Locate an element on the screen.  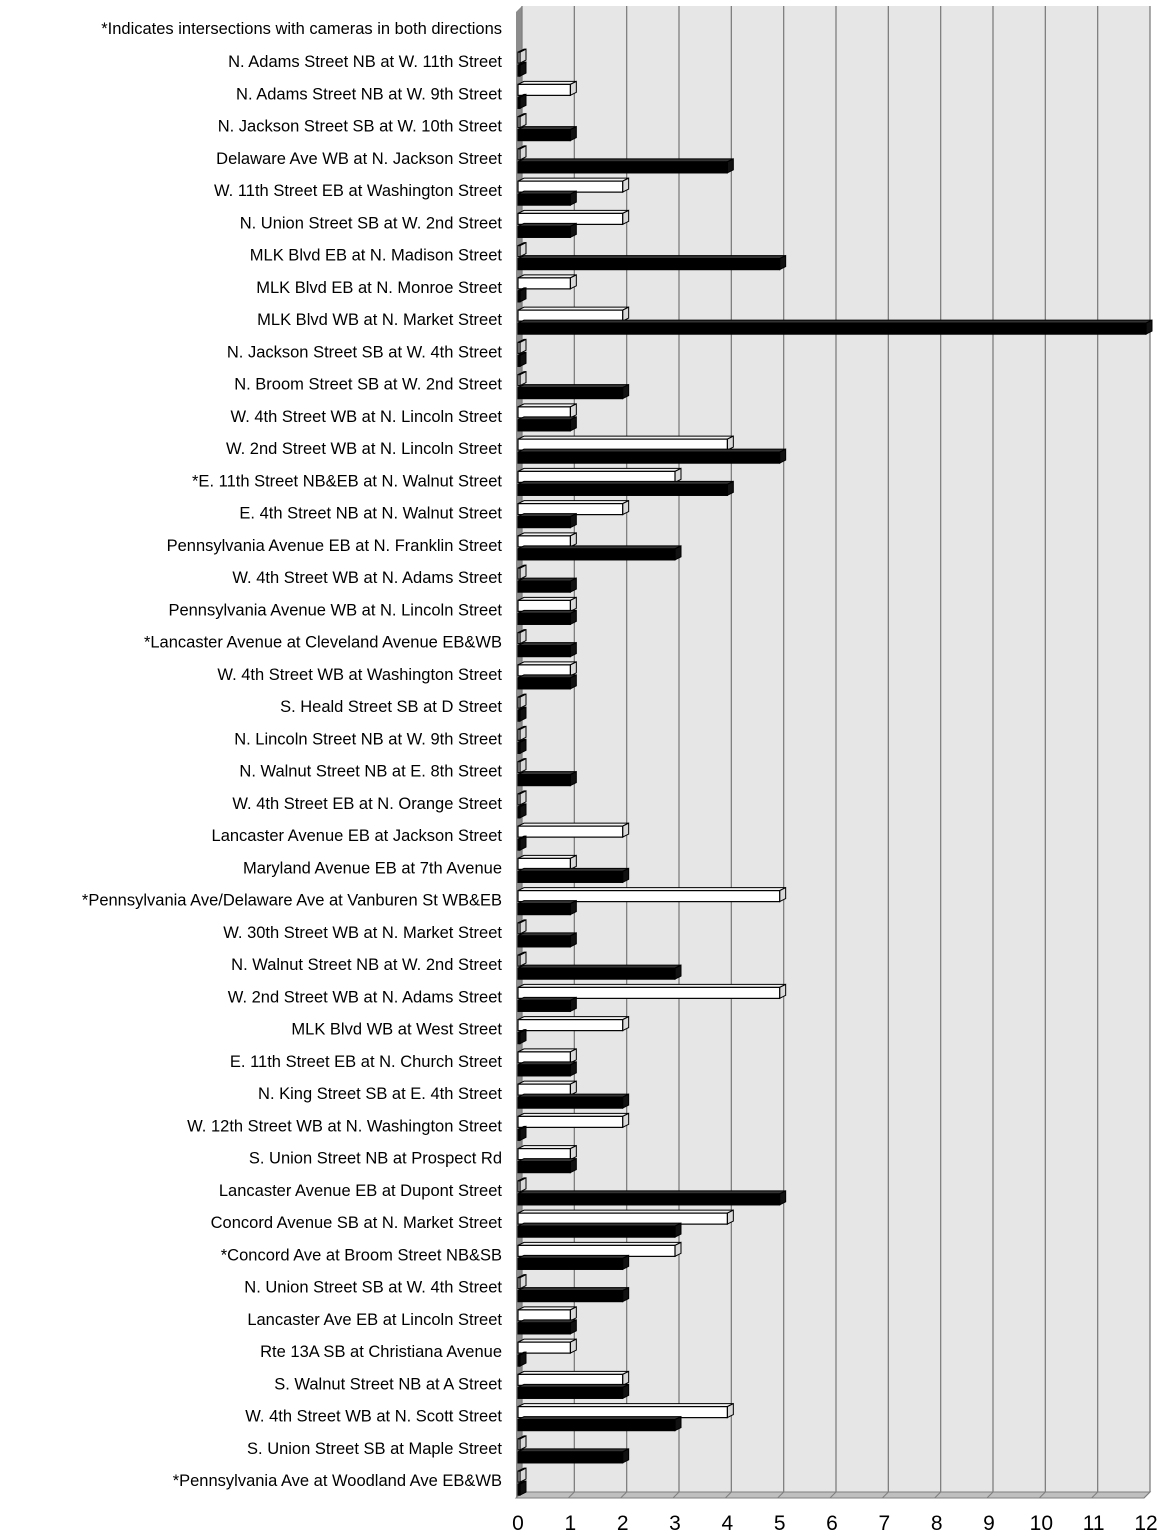
category-label: N. Jackson Street SB at W. 4th Street is located at coordinates (365, 352).